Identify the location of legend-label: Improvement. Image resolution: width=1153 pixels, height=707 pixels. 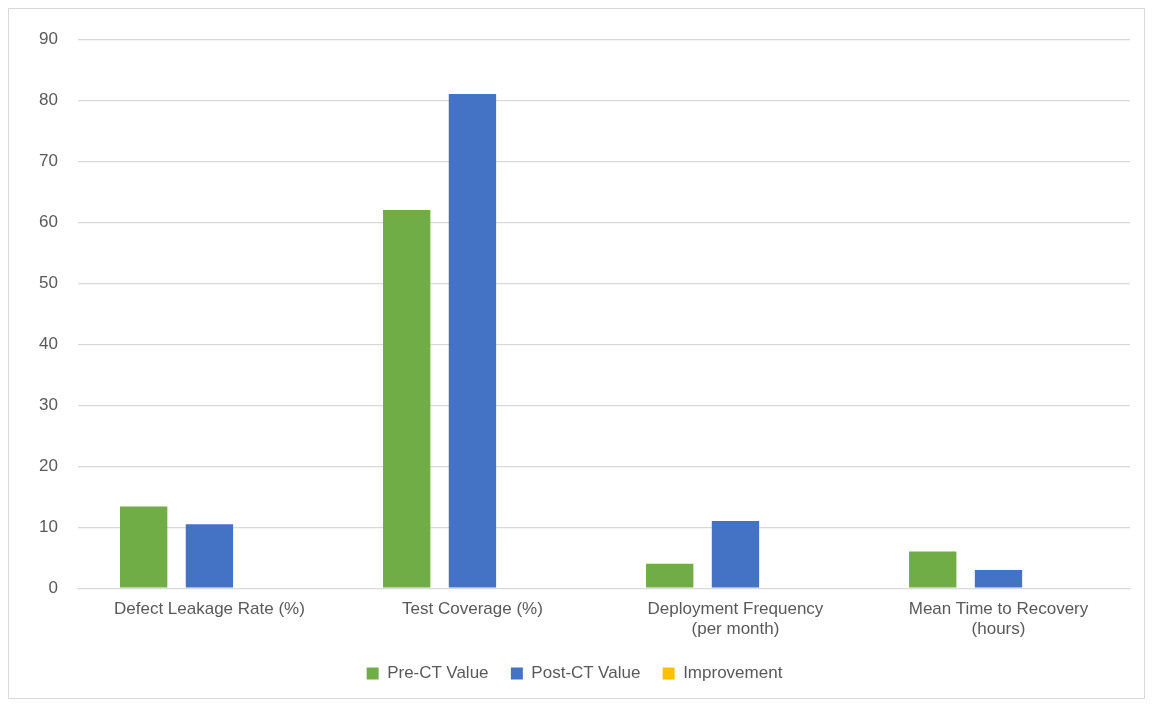
(733, 673).